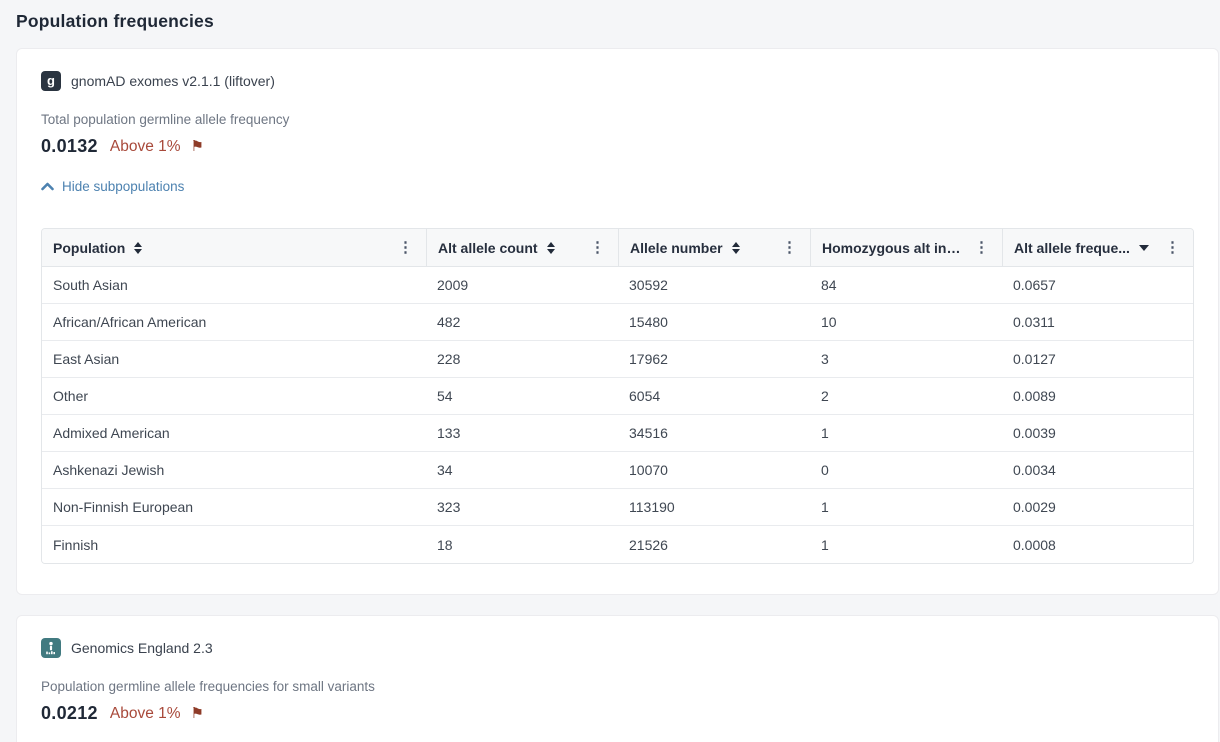 This screenshot has width=1220, height=742. What do you see at coordinates (1034, 322) in the screenshot?
I see `cell-alt_allele_freq: 0.0311` at bounding box center [1034, 322].